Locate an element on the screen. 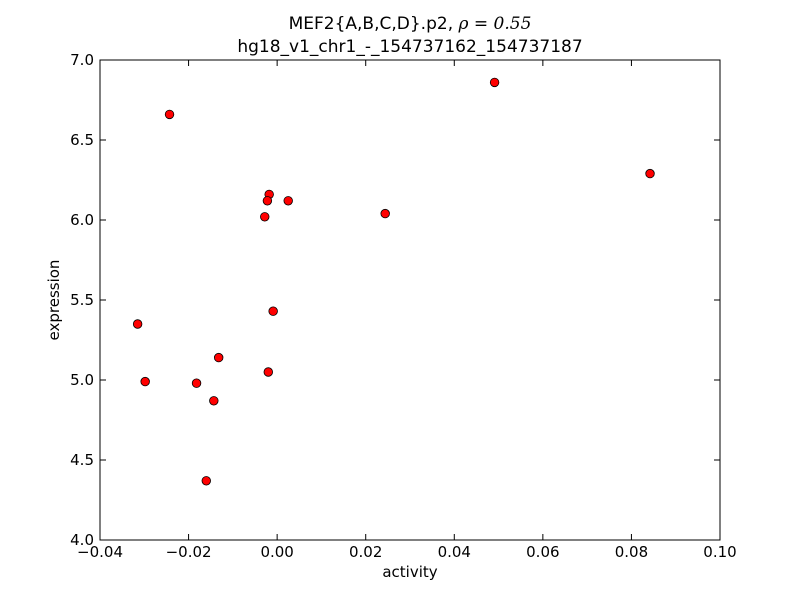  x-axis-label: activity is located at coordinates (409, 572).